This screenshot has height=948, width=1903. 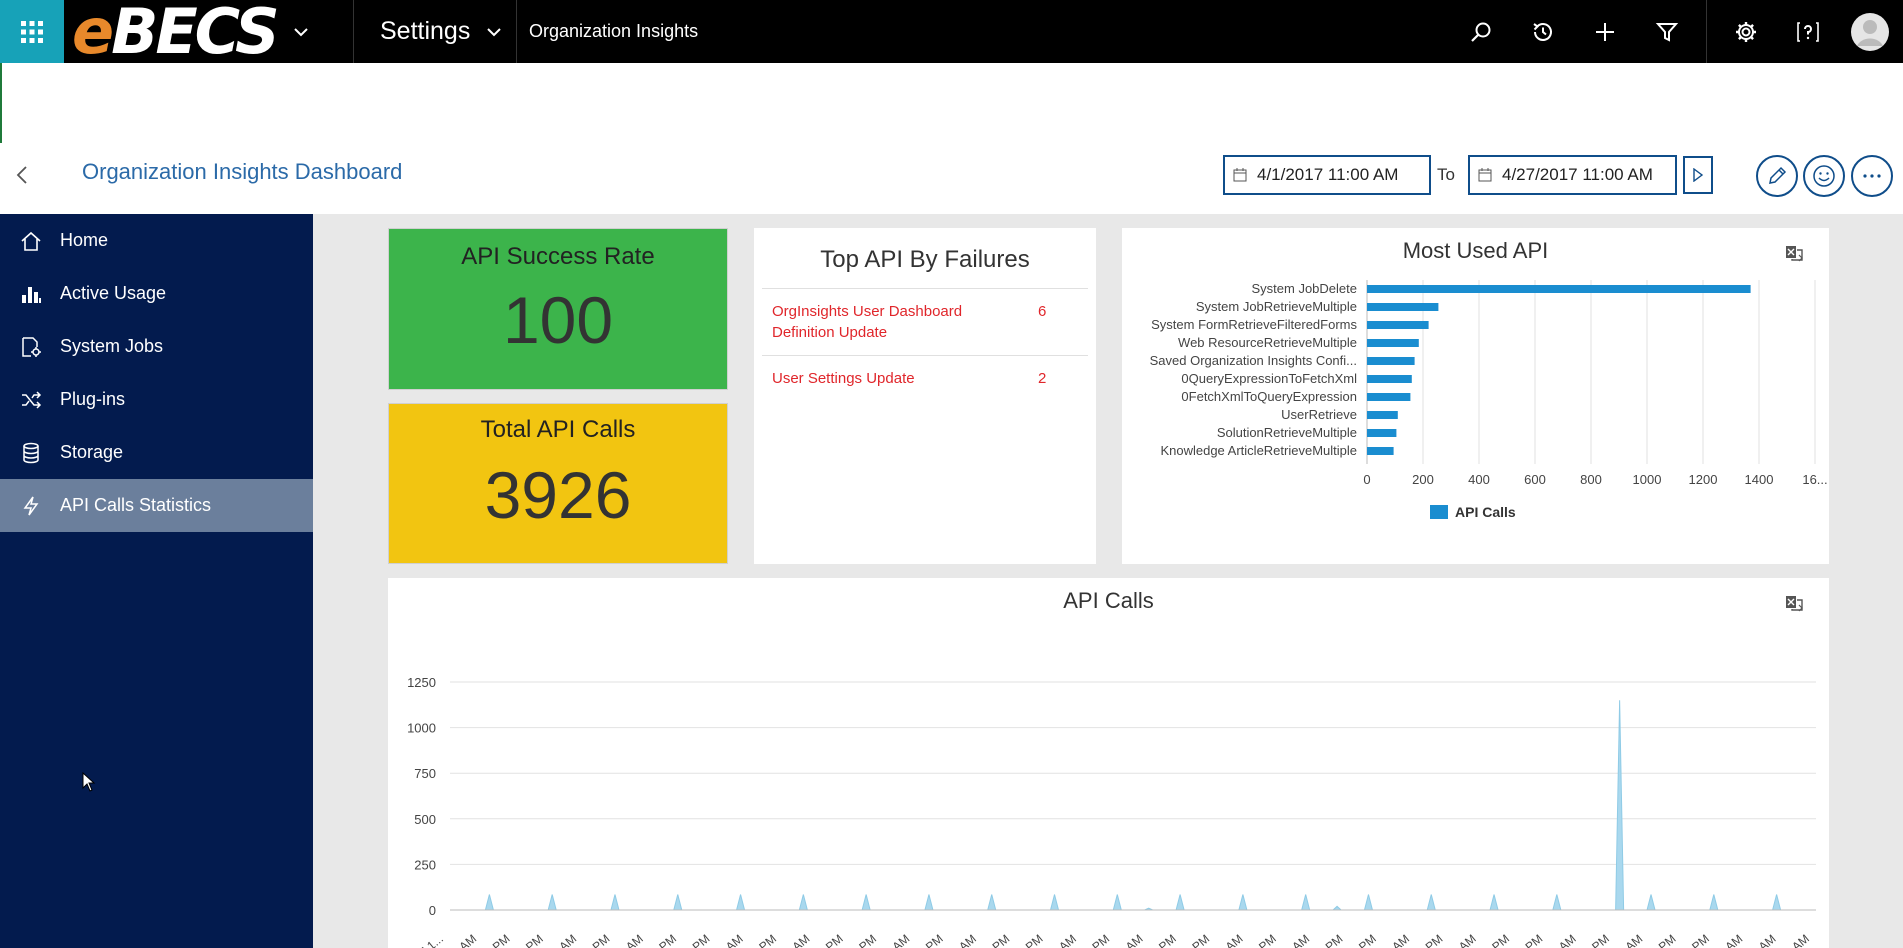 I want to click on x-tick-label: 1000, so click(x=1647, y=479).